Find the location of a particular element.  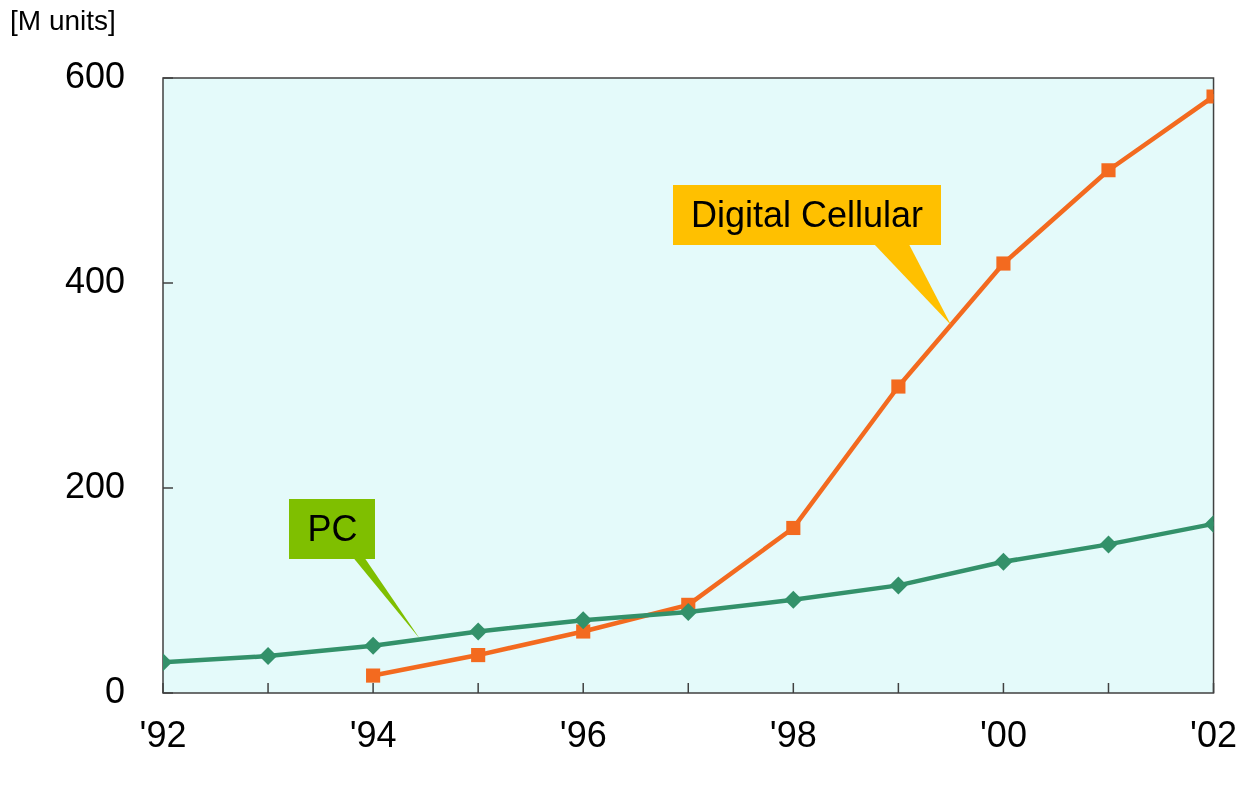

x-tick-label: '98 is located at coordinates (793, 734).